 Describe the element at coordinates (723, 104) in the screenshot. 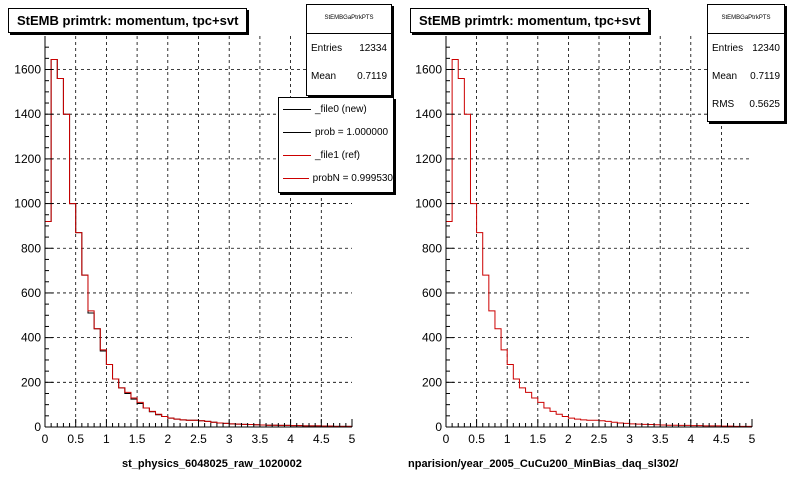

I see `right-stats-rms-label: RMS` at that location.